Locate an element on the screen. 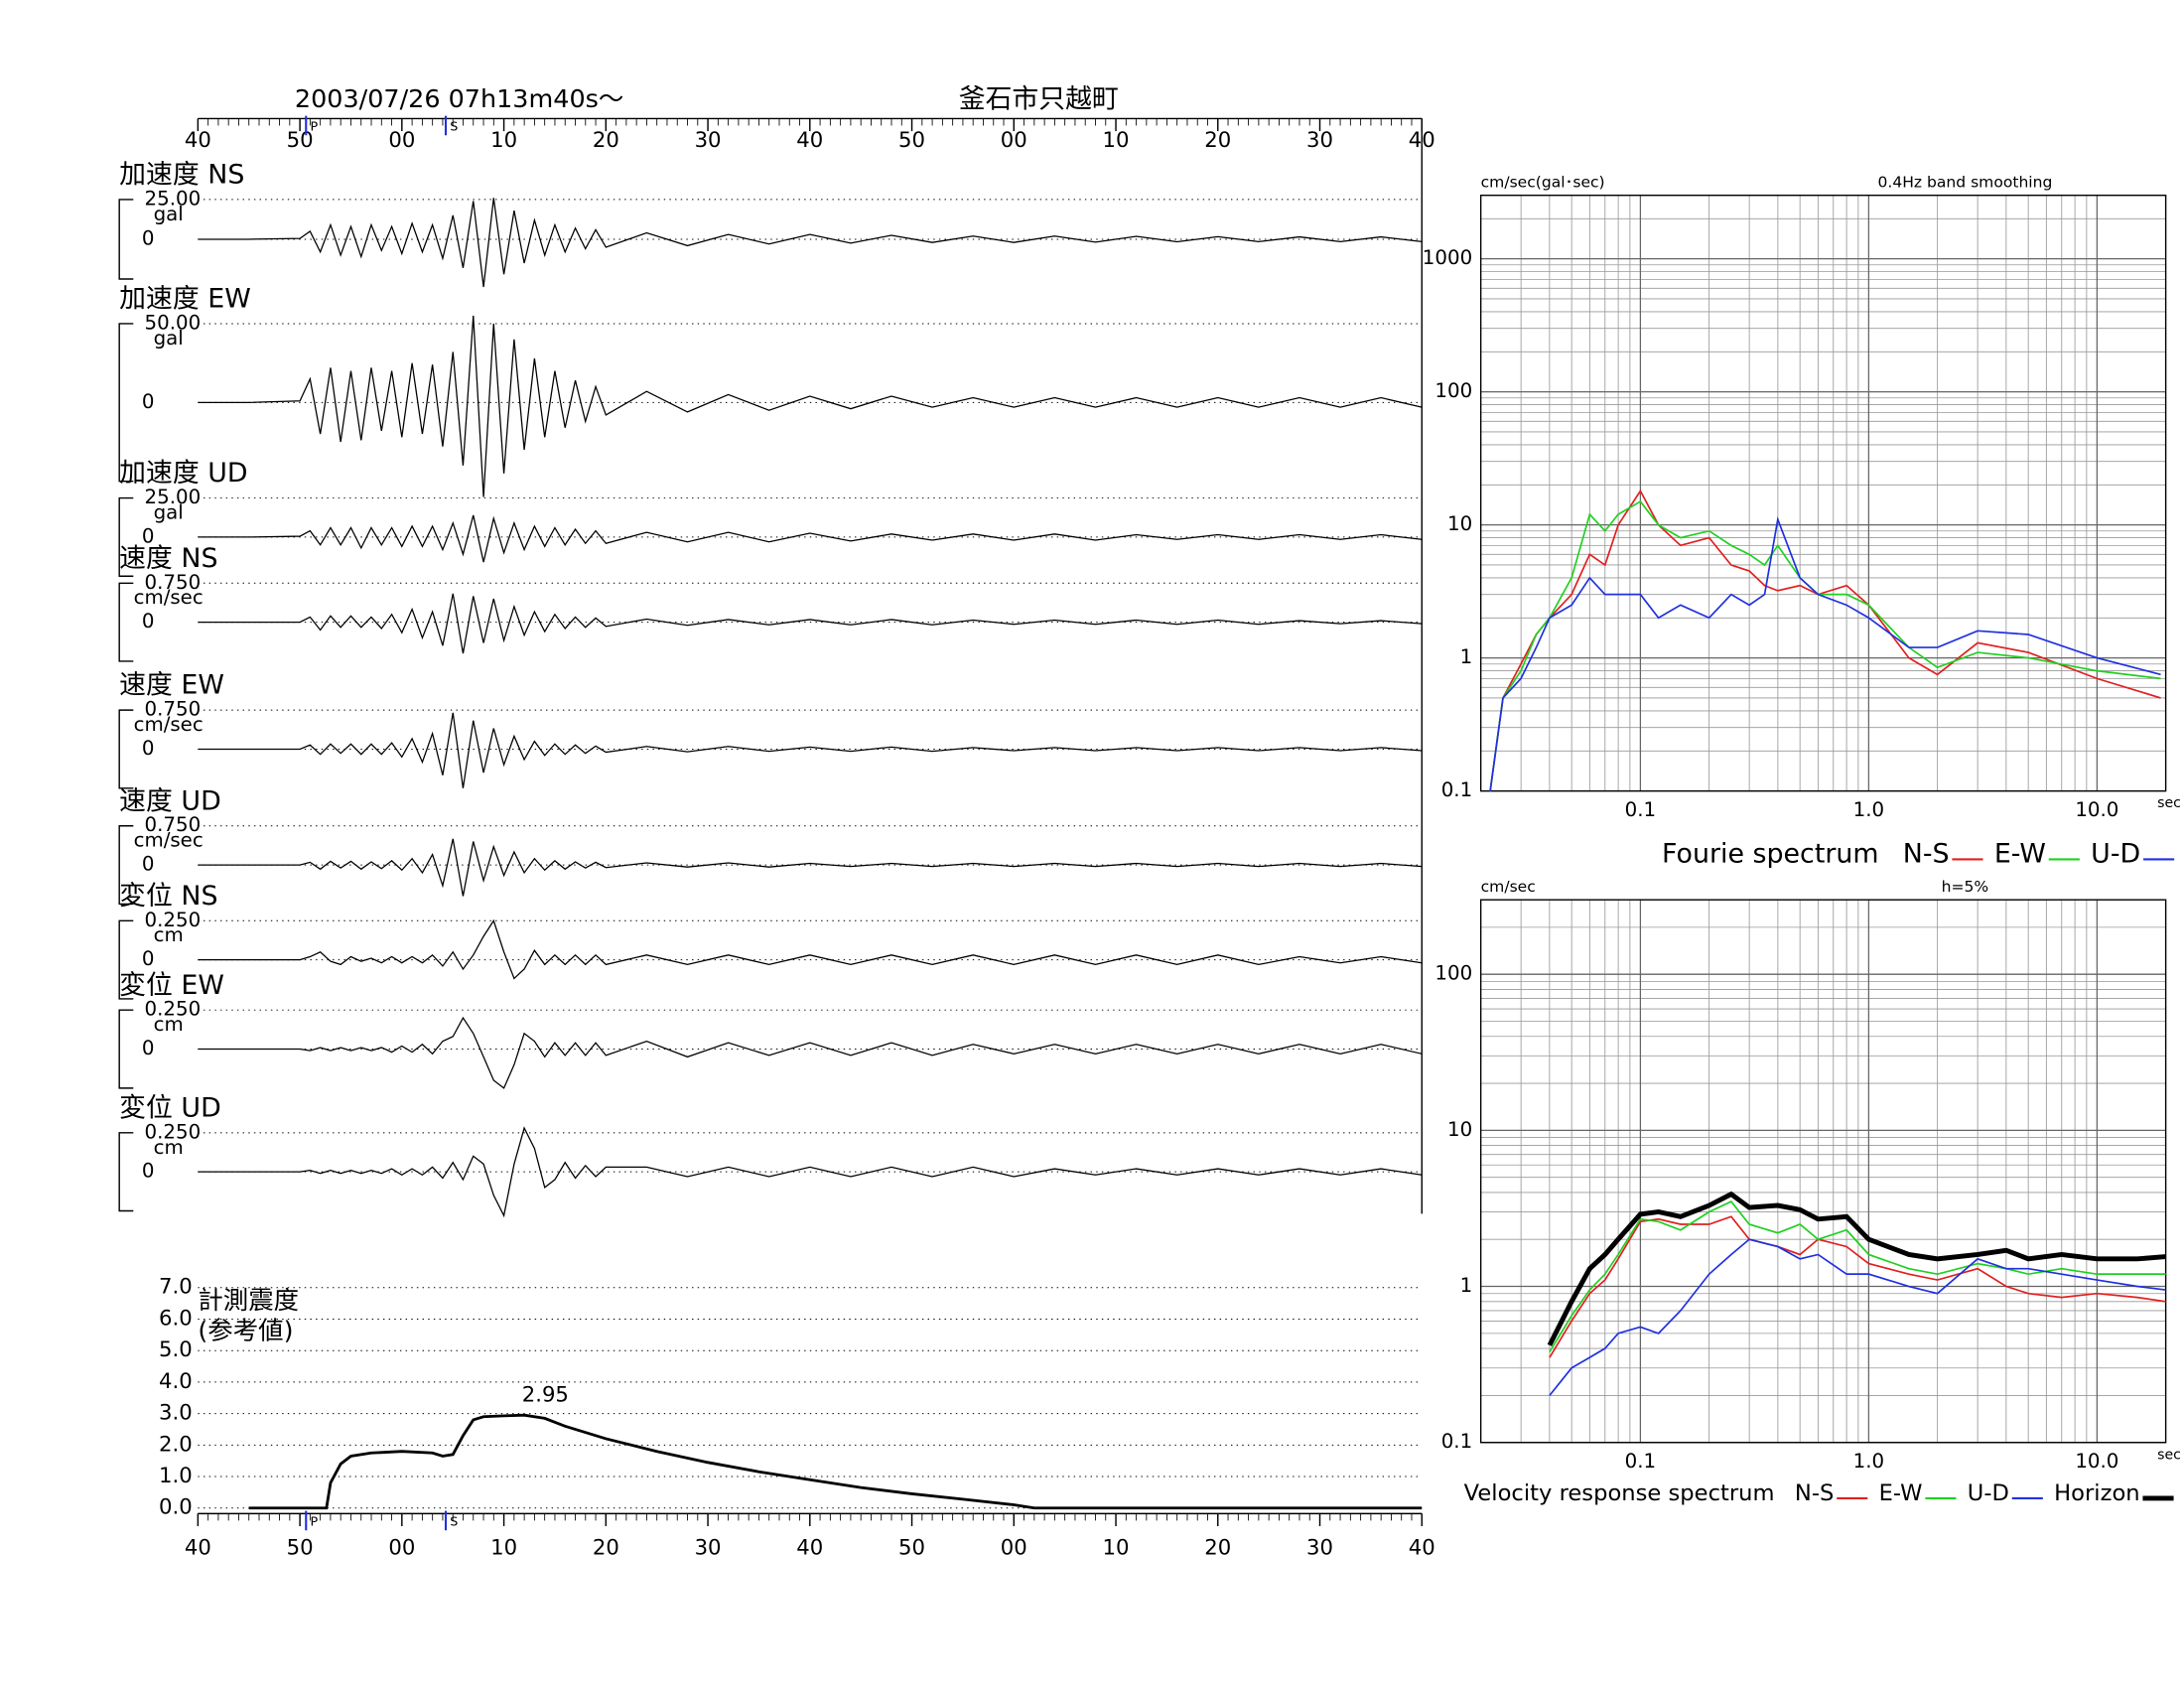  unit-label: gal is located at coordinates (169, 214).